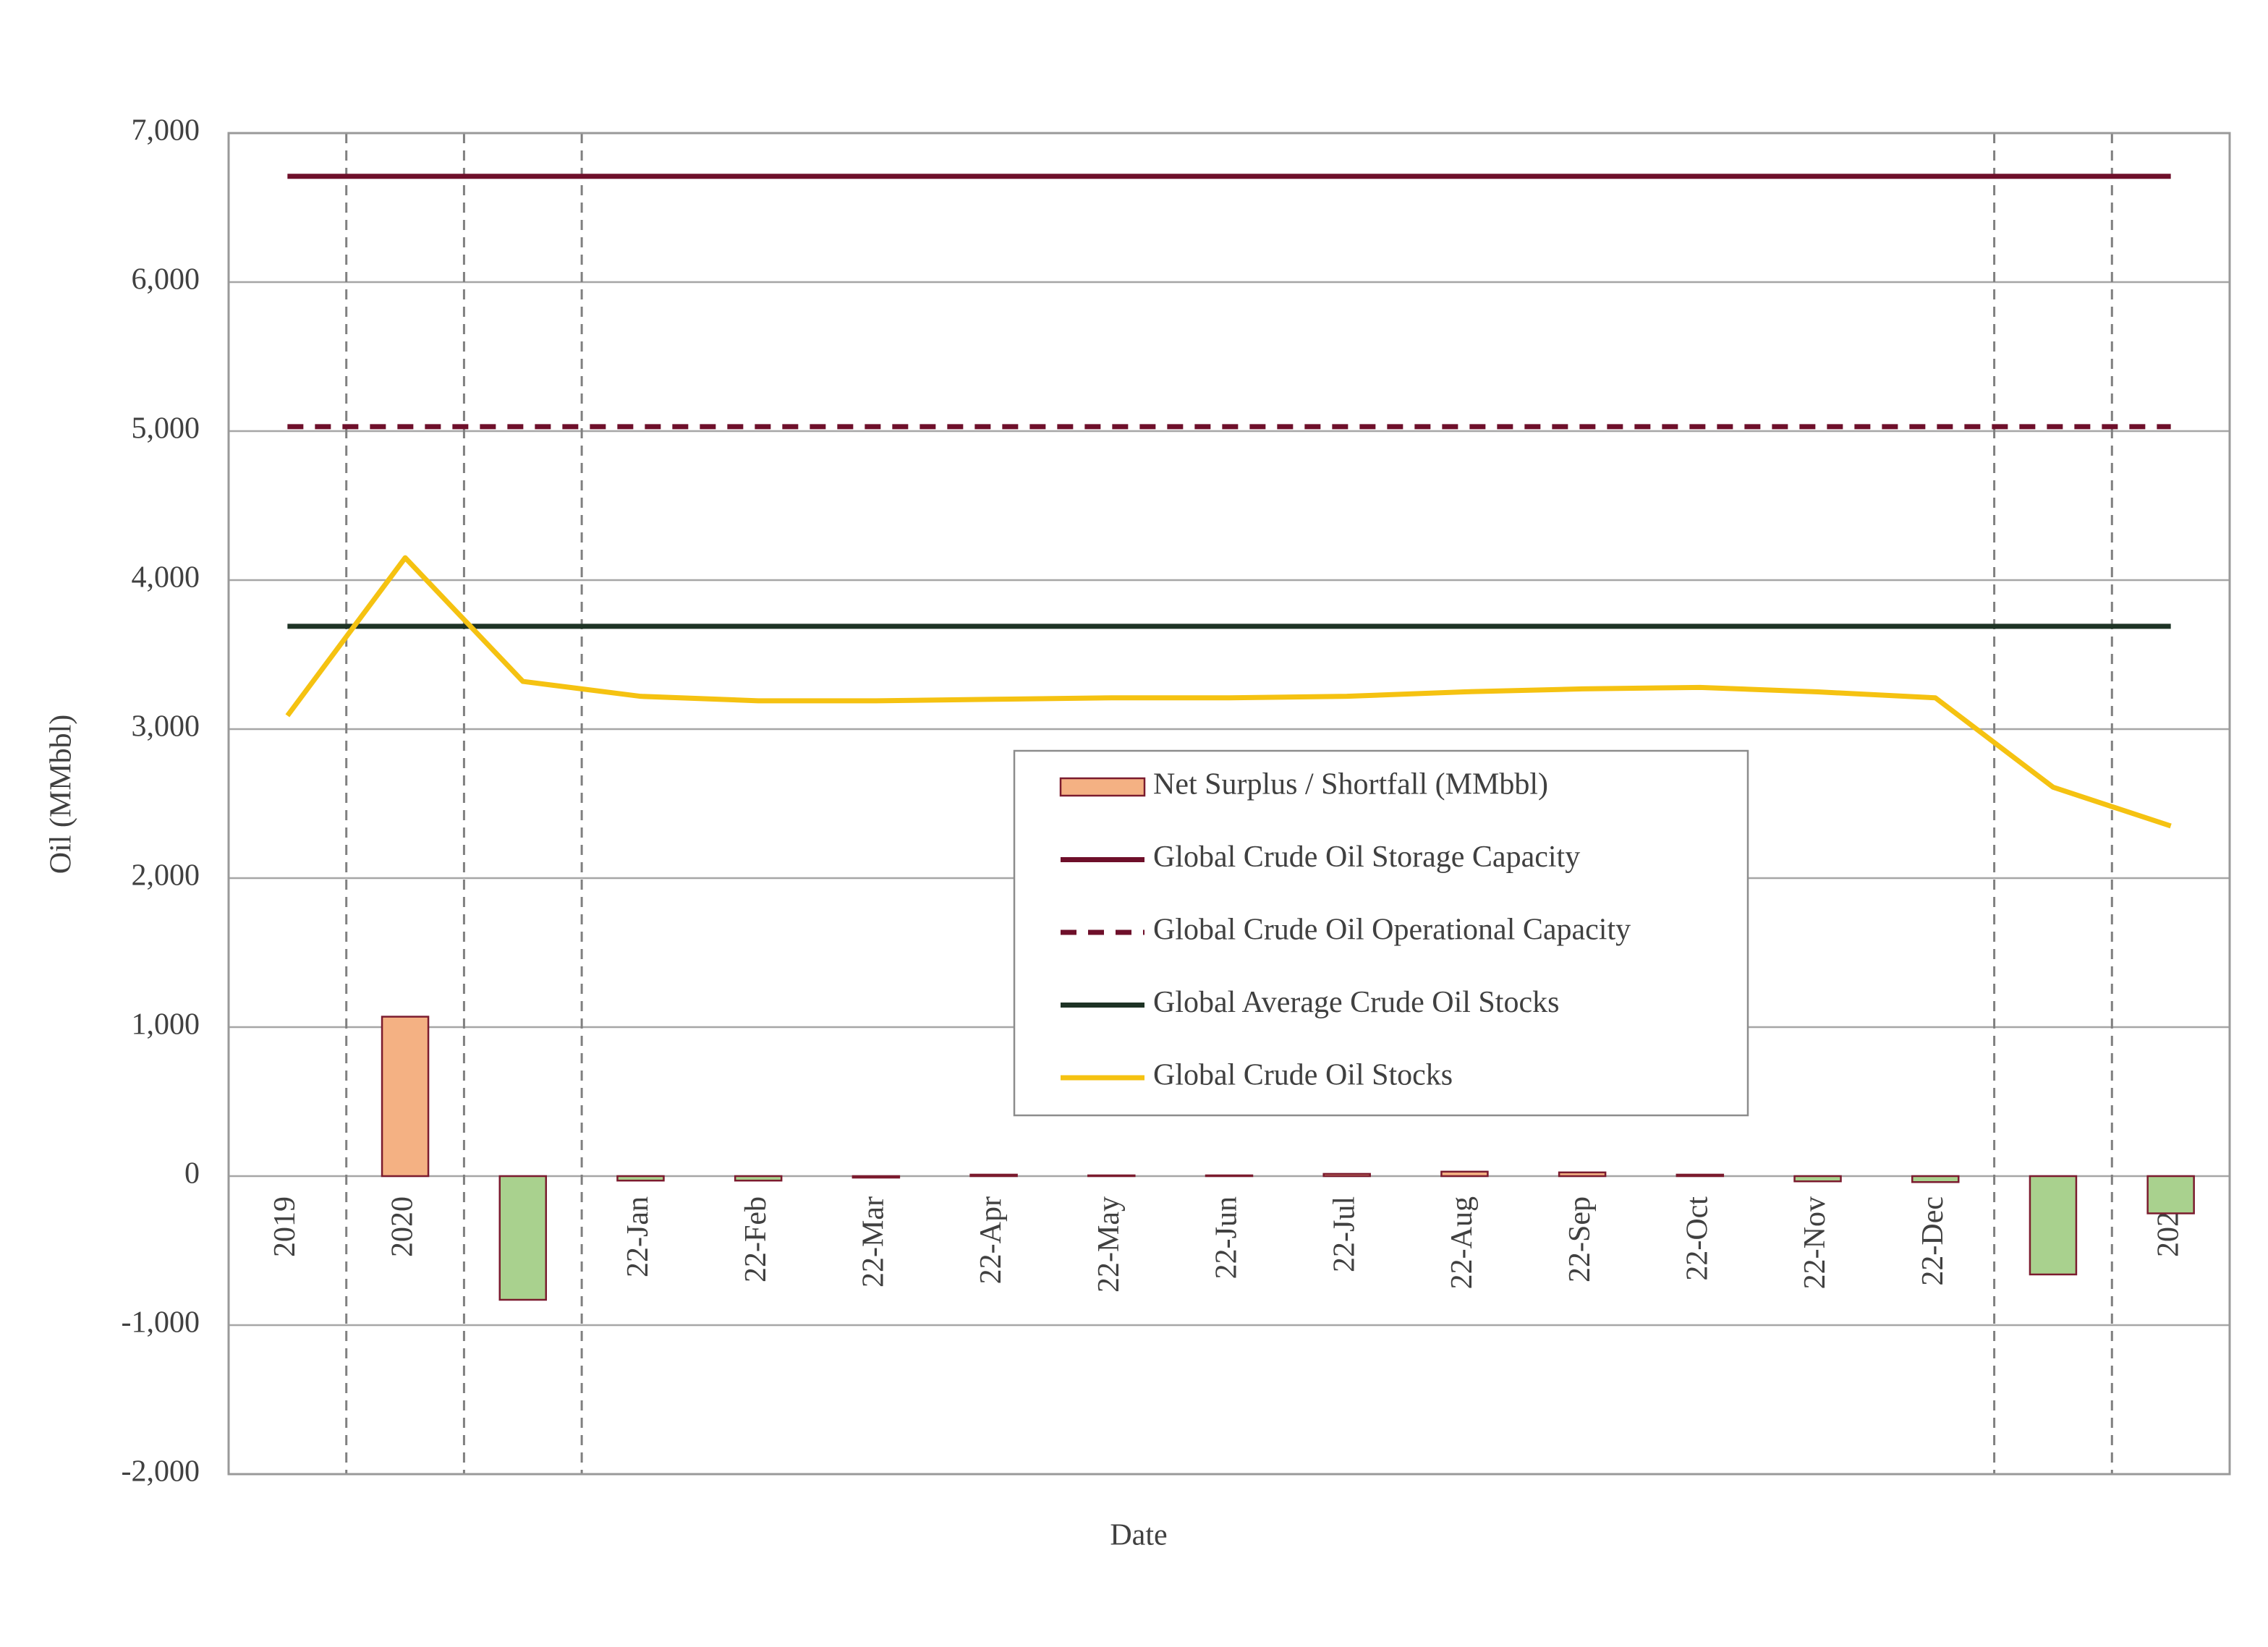 This screenshot has height=1647, width=2268. I want to click on legend-label: Net Surplus / Shortfall (MMbbl), so click(1350, 784).